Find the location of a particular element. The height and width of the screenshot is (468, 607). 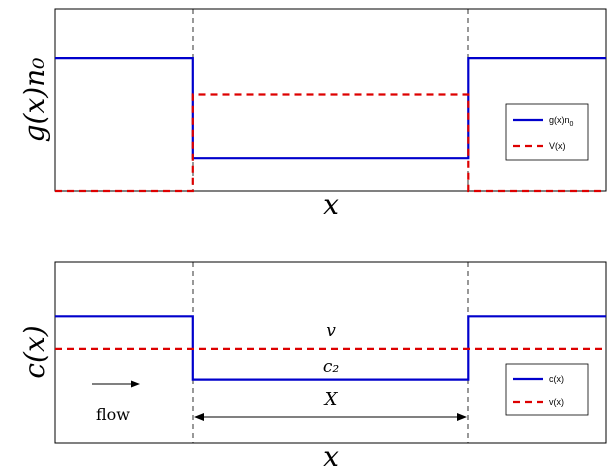

bottom-legend: c(x) v(x) is located at coordinates (547, 389).